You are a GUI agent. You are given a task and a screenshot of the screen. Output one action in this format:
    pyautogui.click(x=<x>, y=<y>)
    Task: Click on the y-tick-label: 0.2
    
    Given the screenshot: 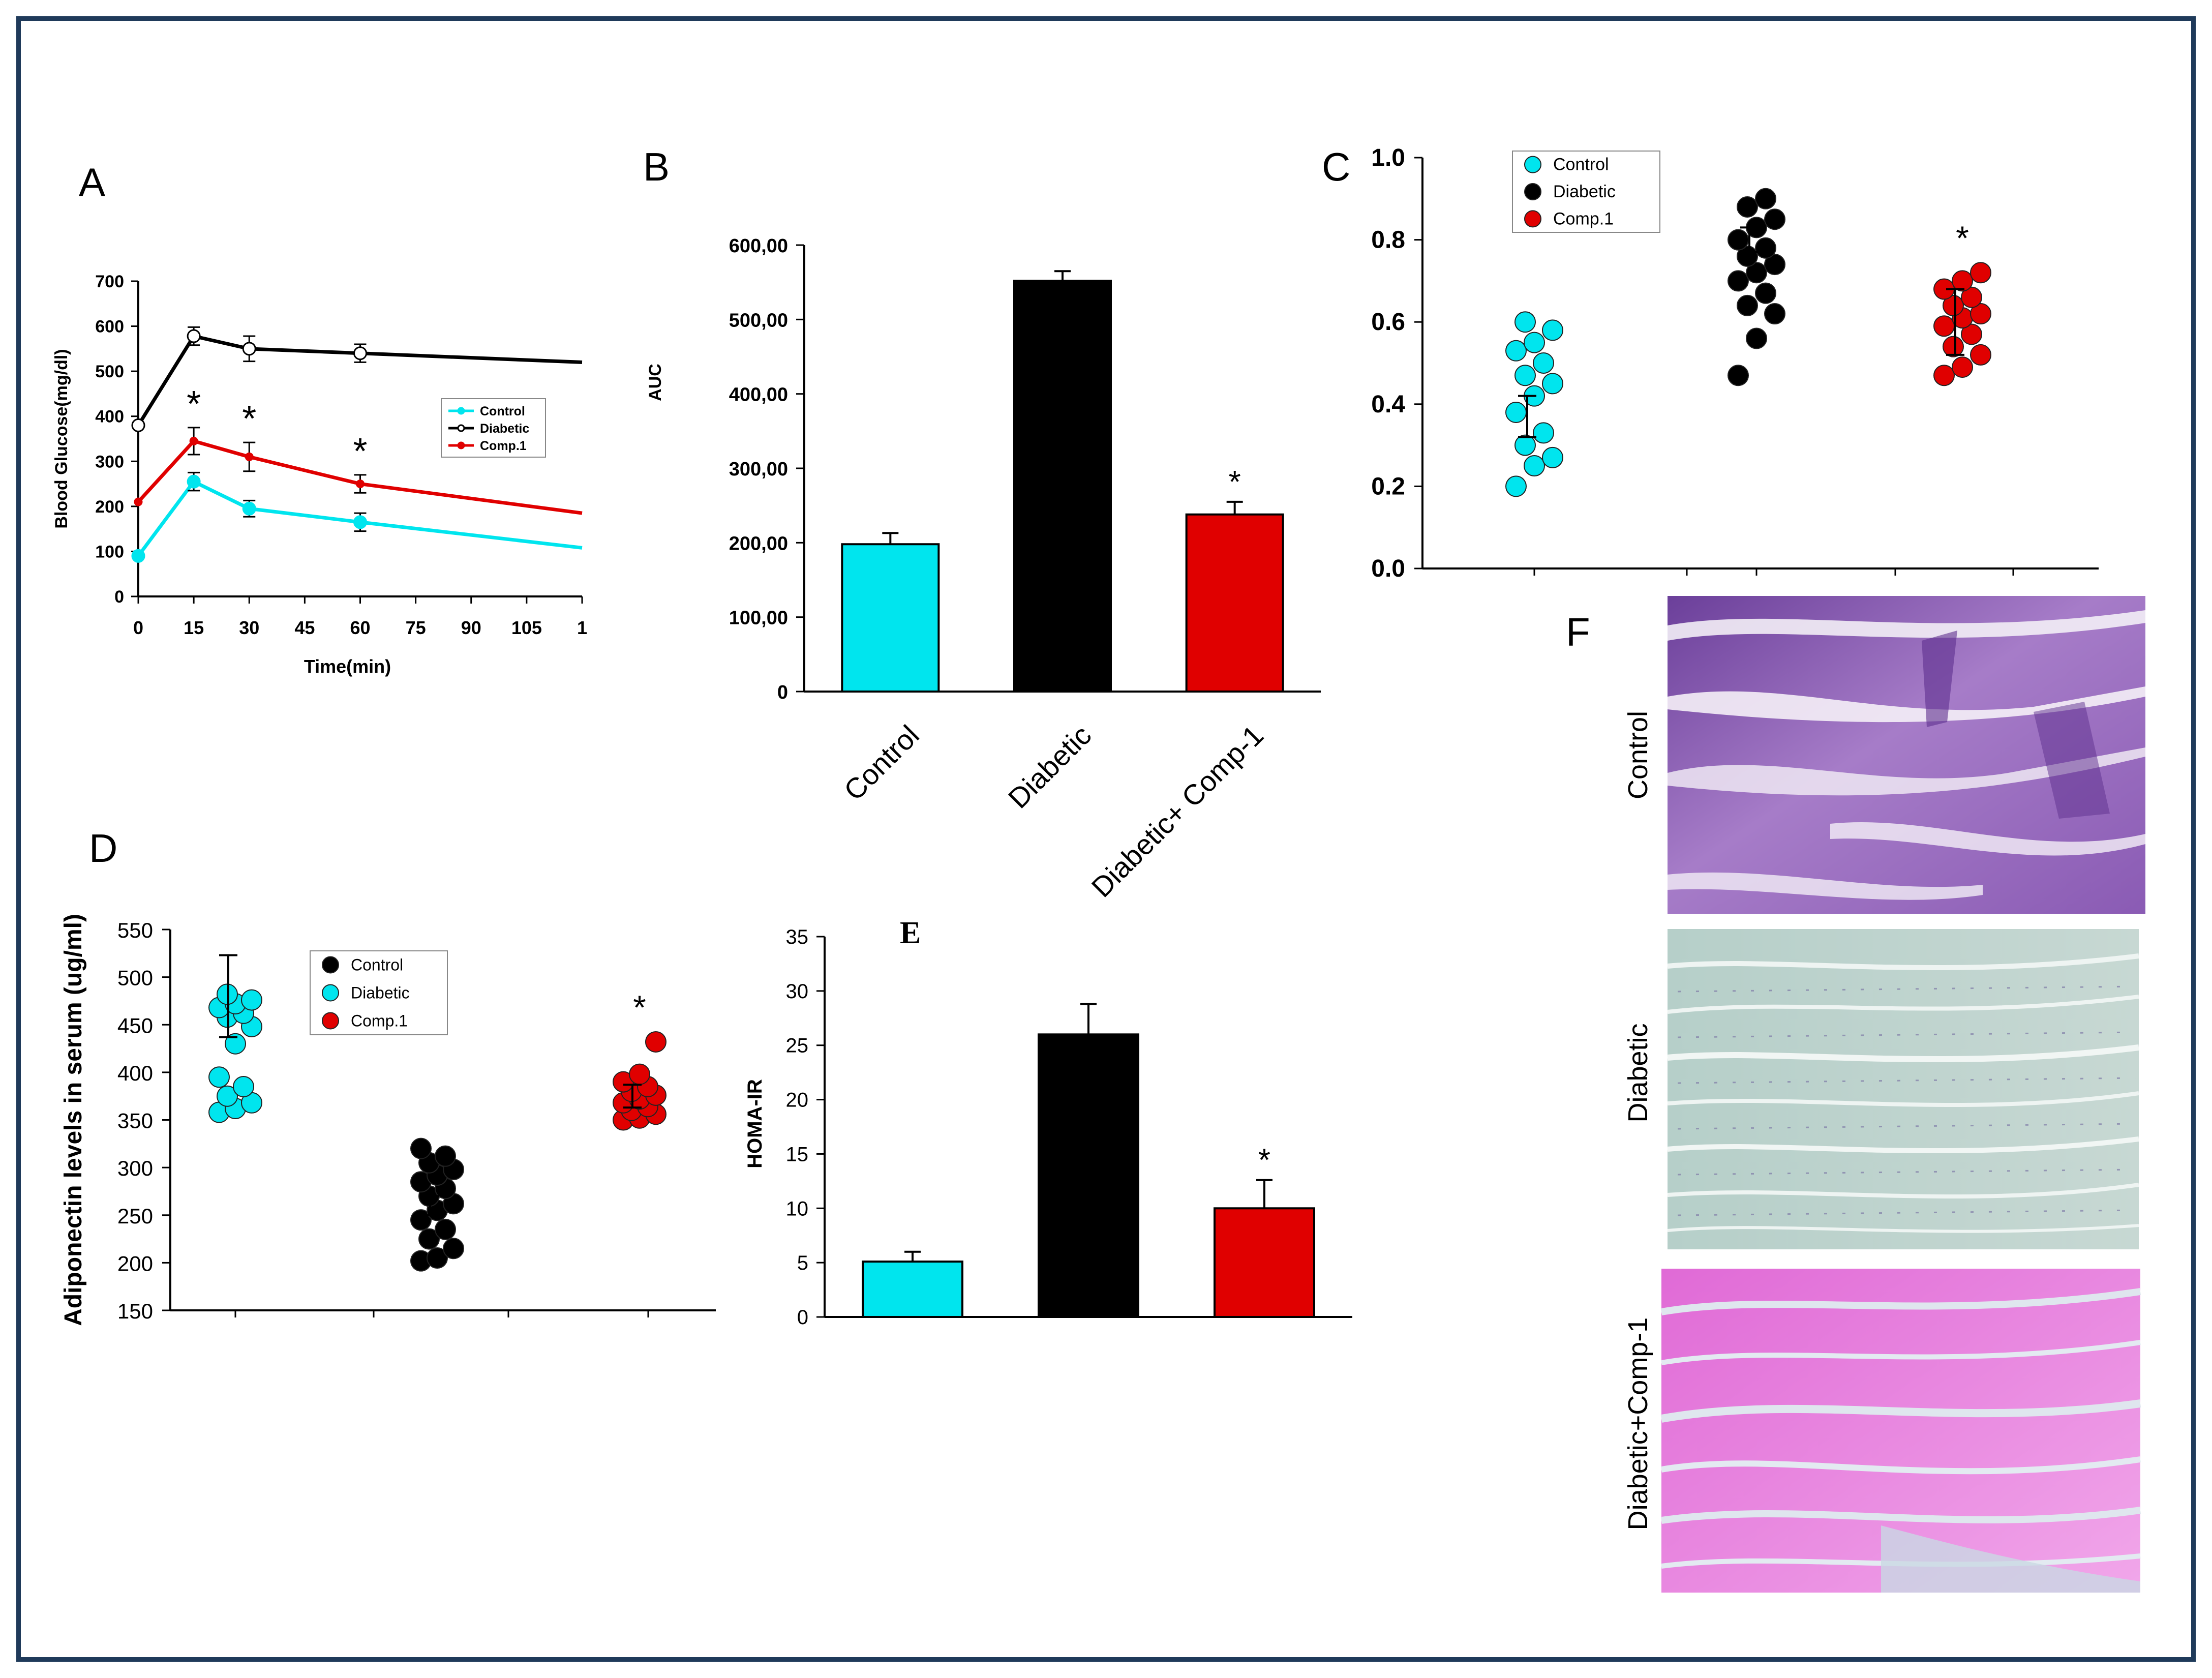 What is the action you would take?
    pyautogui.click(x=1388, y=487)
    